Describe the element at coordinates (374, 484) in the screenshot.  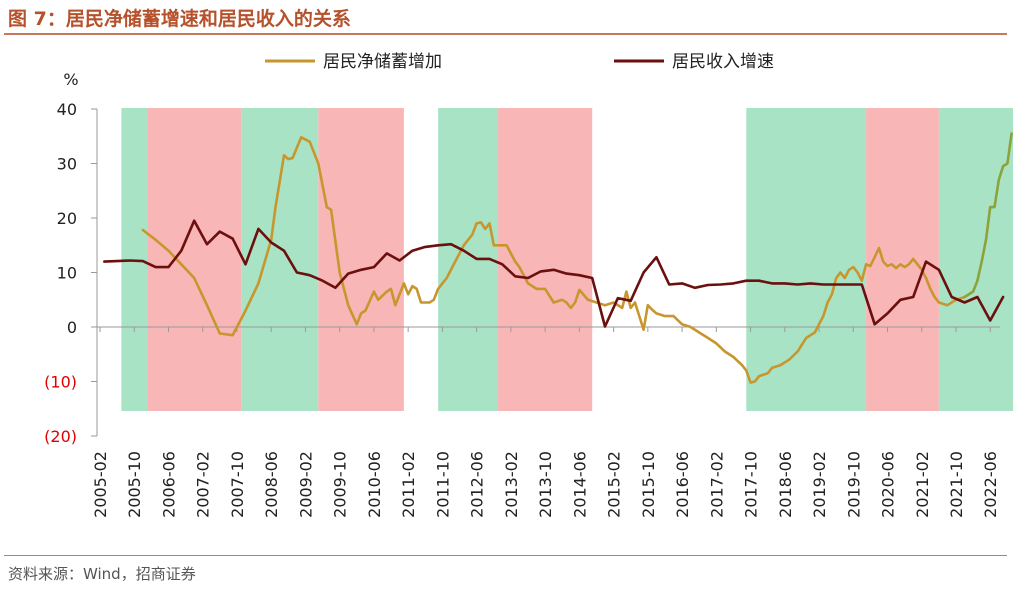
I see `x-tick-label: 2010-06` at that location.